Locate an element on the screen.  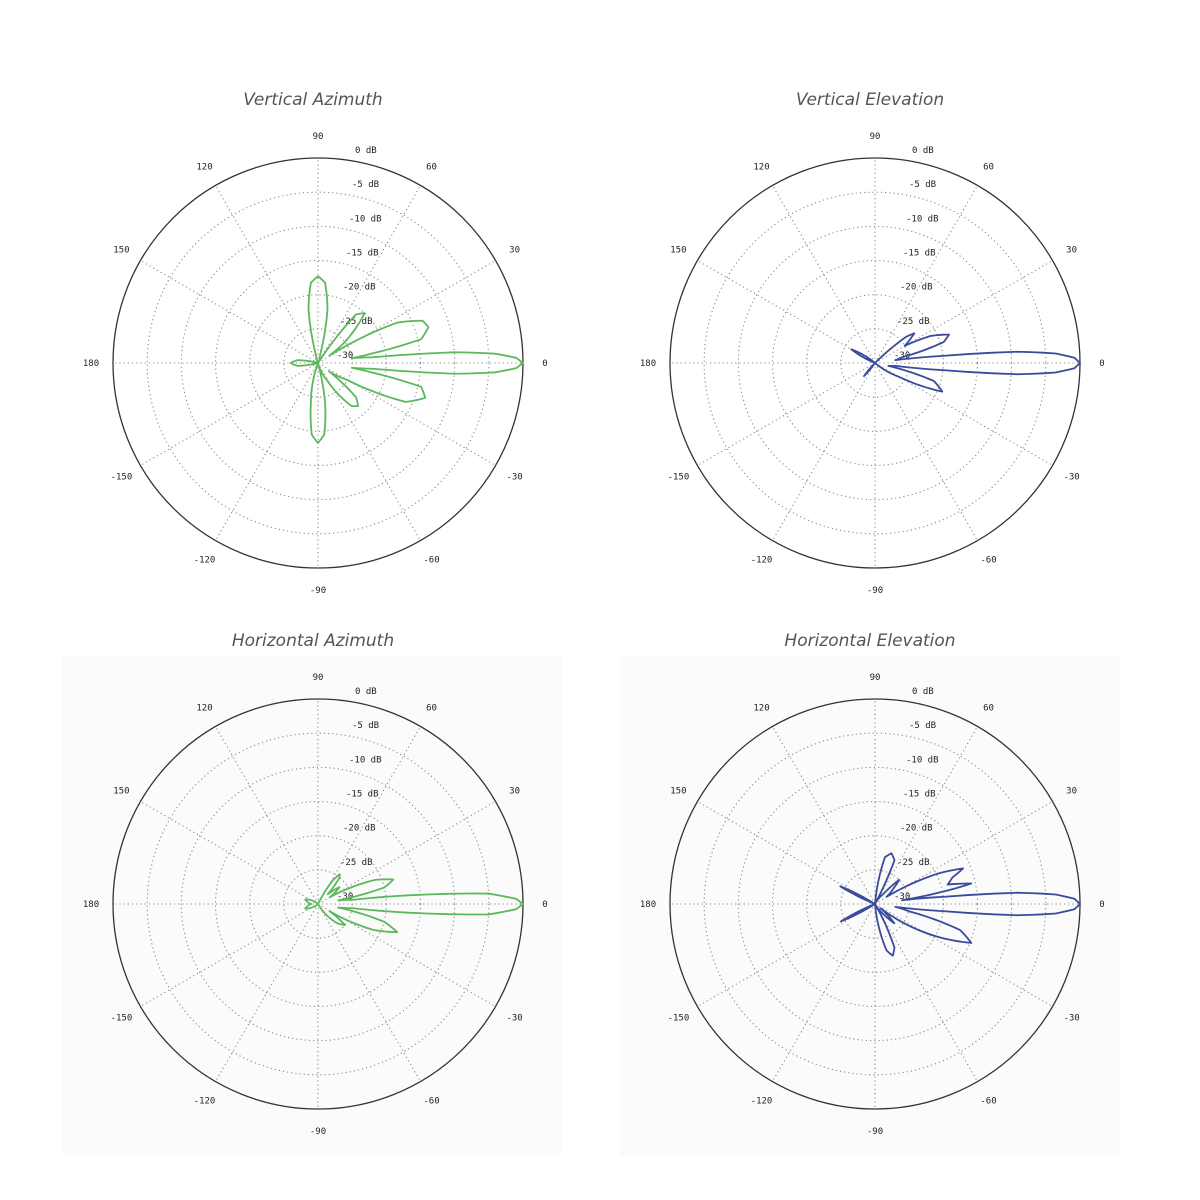
chart-title: Horizontal Elevation is located at coordinates (869, 641).